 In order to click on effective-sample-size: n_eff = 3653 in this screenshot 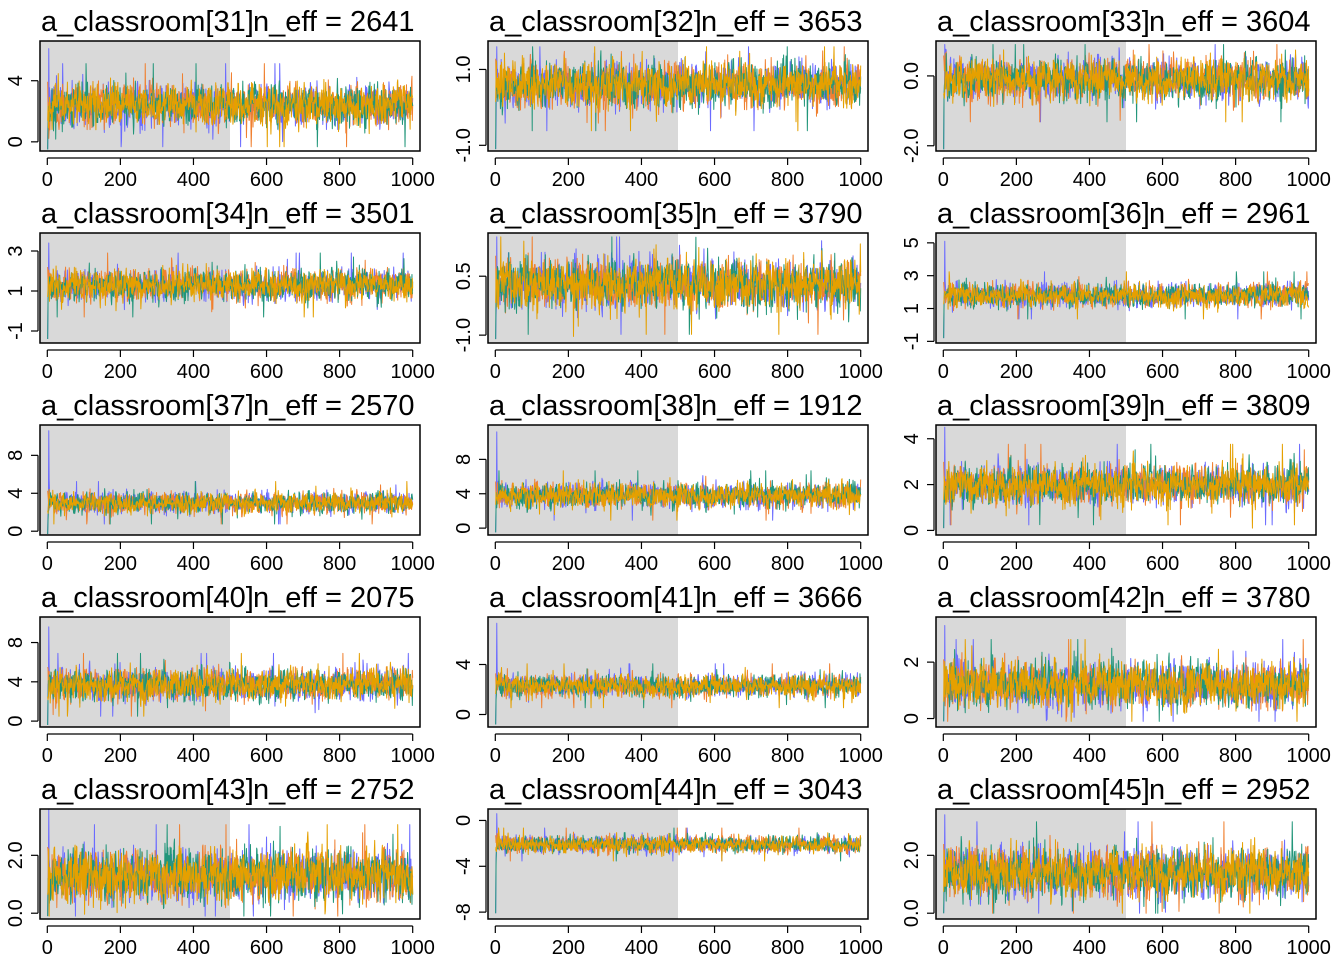, I will do `click(782, 22)`.